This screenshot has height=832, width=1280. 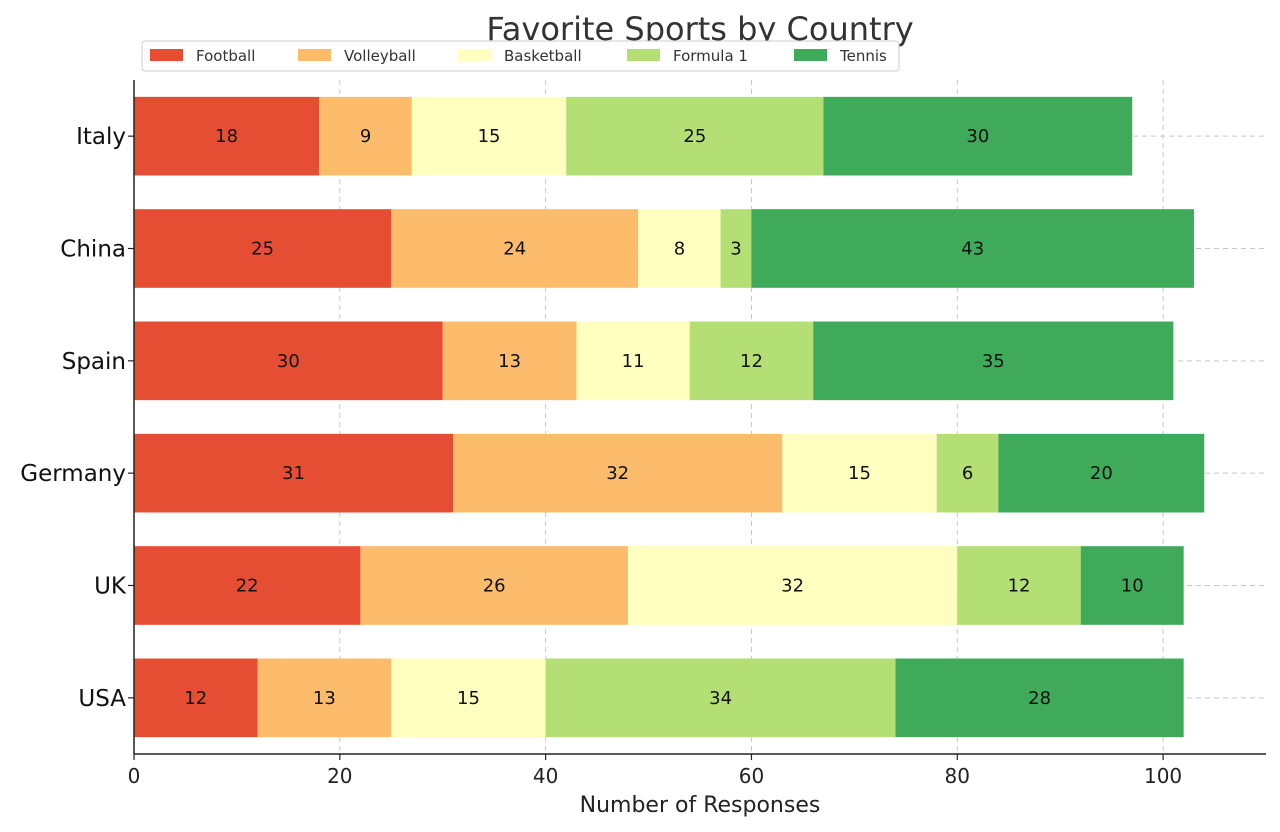 What do you see at coordinates (545, 776) in the screenshot?
I see `x-tick-label: 40` at bounding box center [545, 776].